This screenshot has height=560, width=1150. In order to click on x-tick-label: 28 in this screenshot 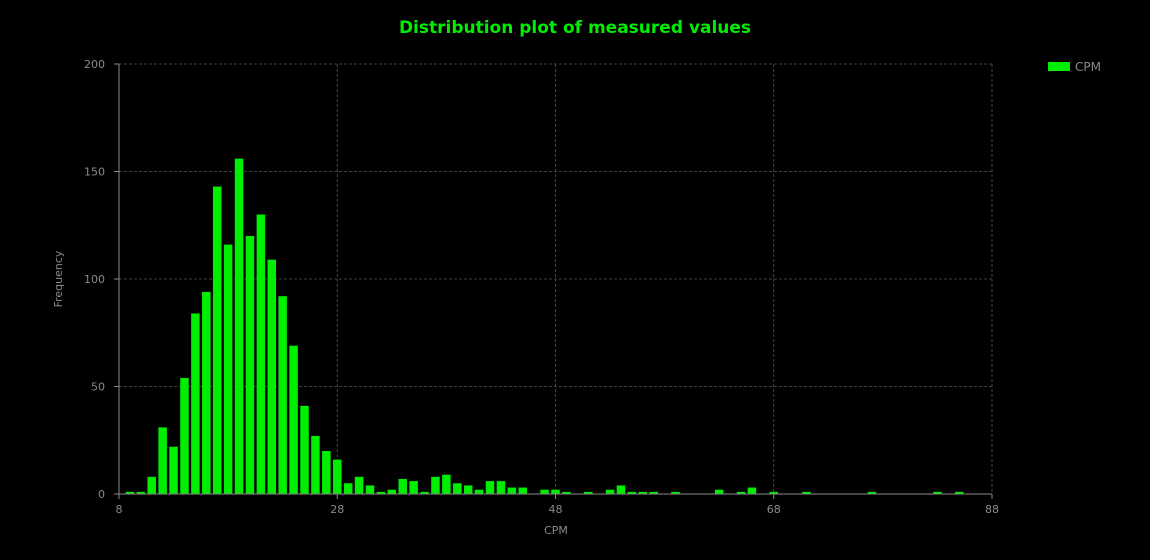, I will do `click(337, 509)`.